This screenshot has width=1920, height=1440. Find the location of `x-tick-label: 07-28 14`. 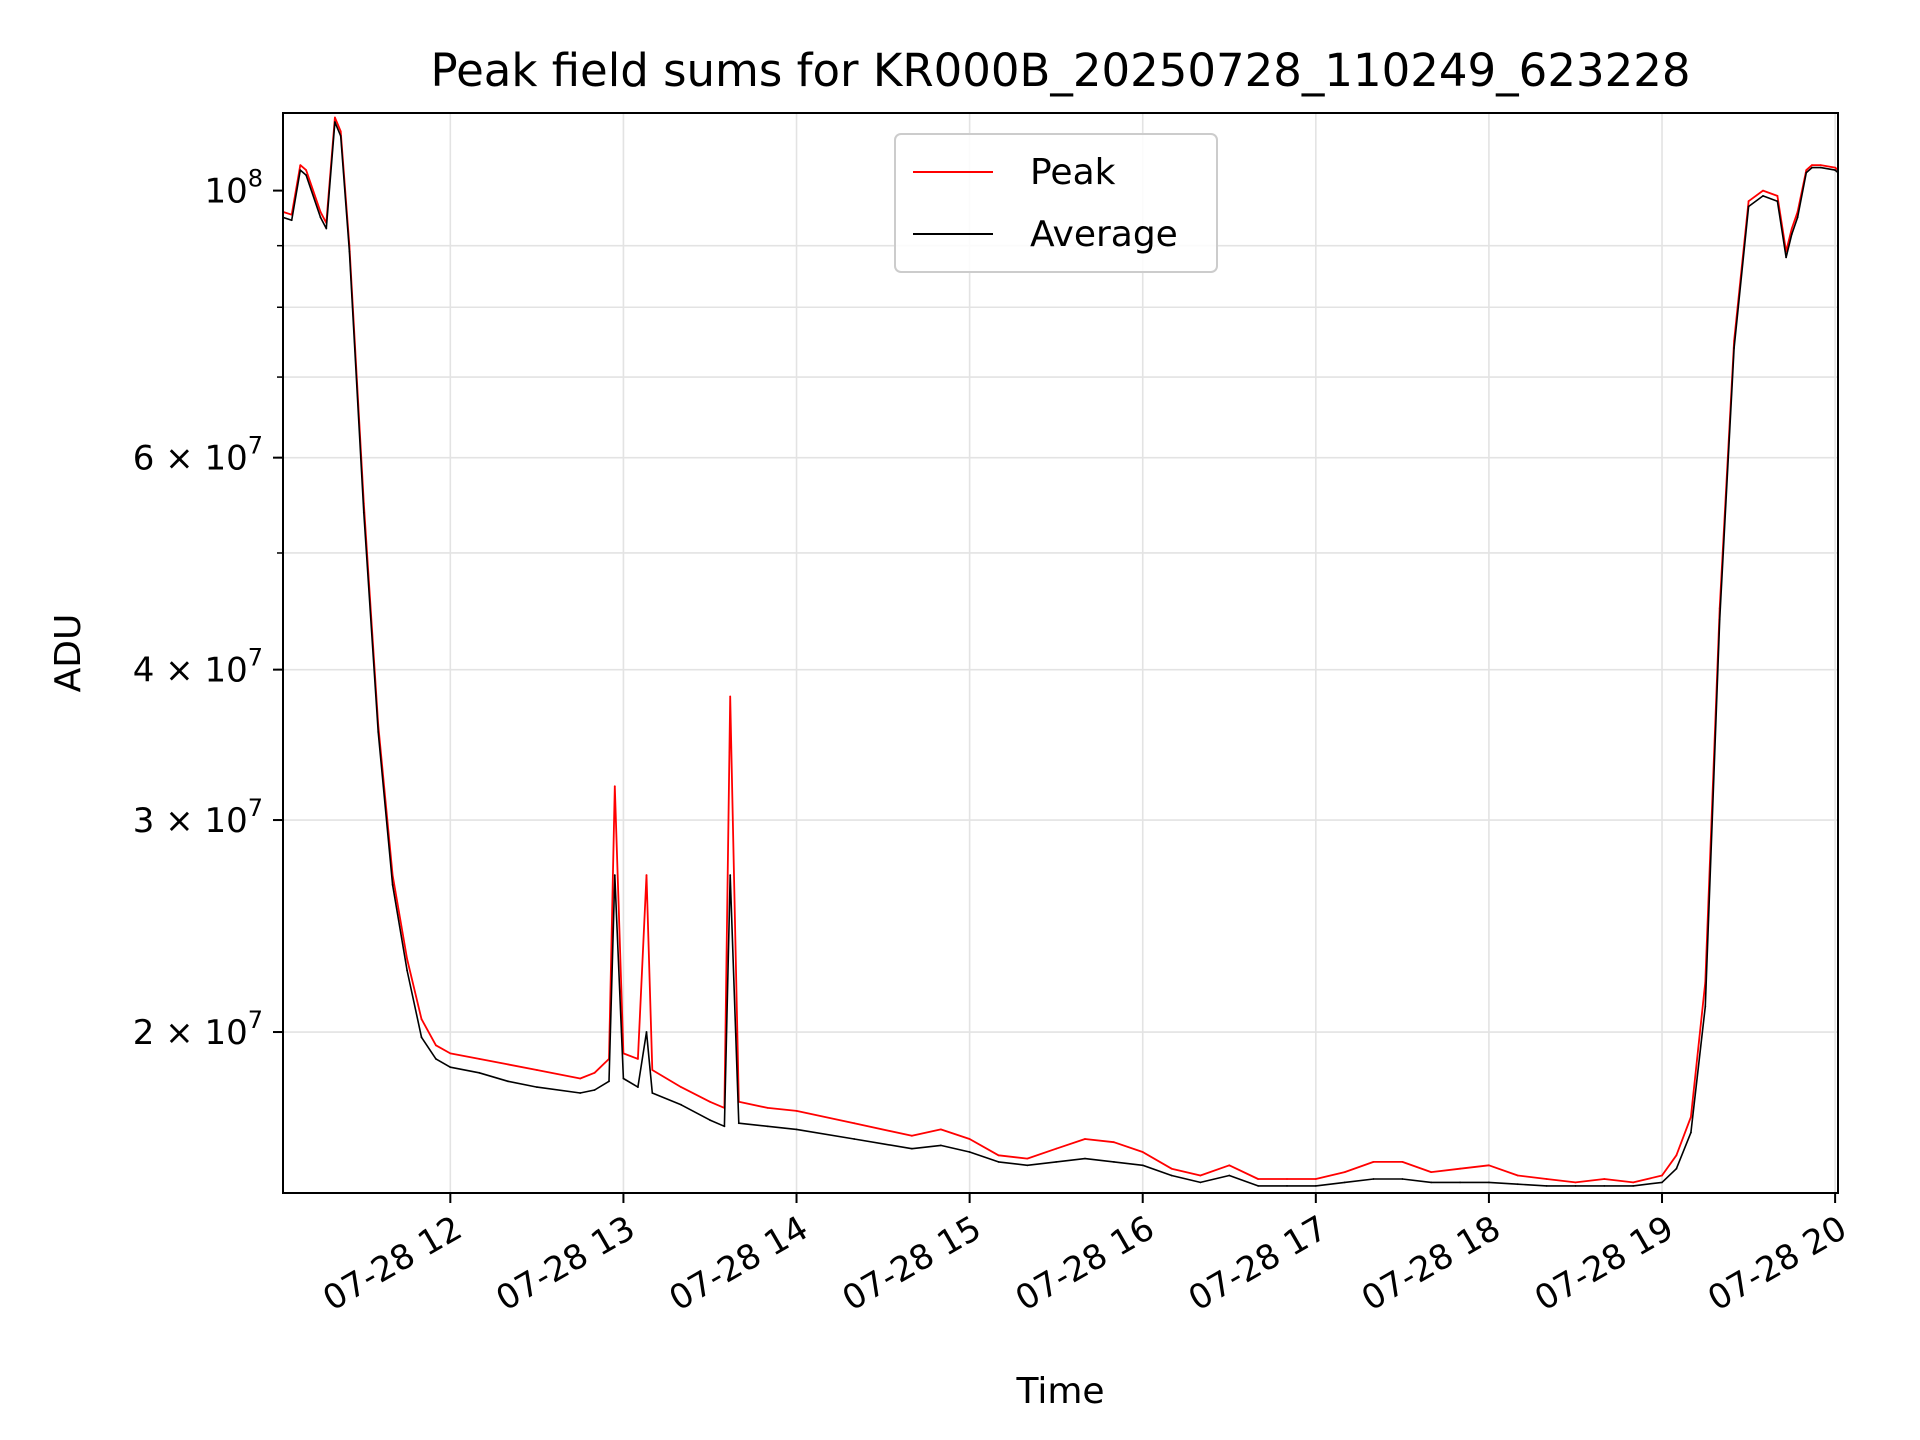

x-tick-label: 07-28 14 is located at coordinates (739, 1263).